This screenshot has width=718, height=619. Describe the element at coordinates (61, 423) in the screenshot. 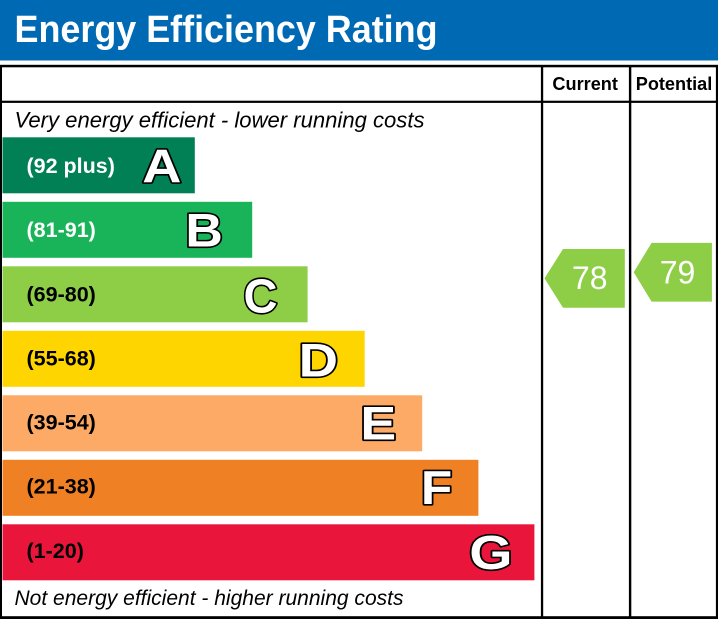

I see `svg-text: (39-54)` at that location.